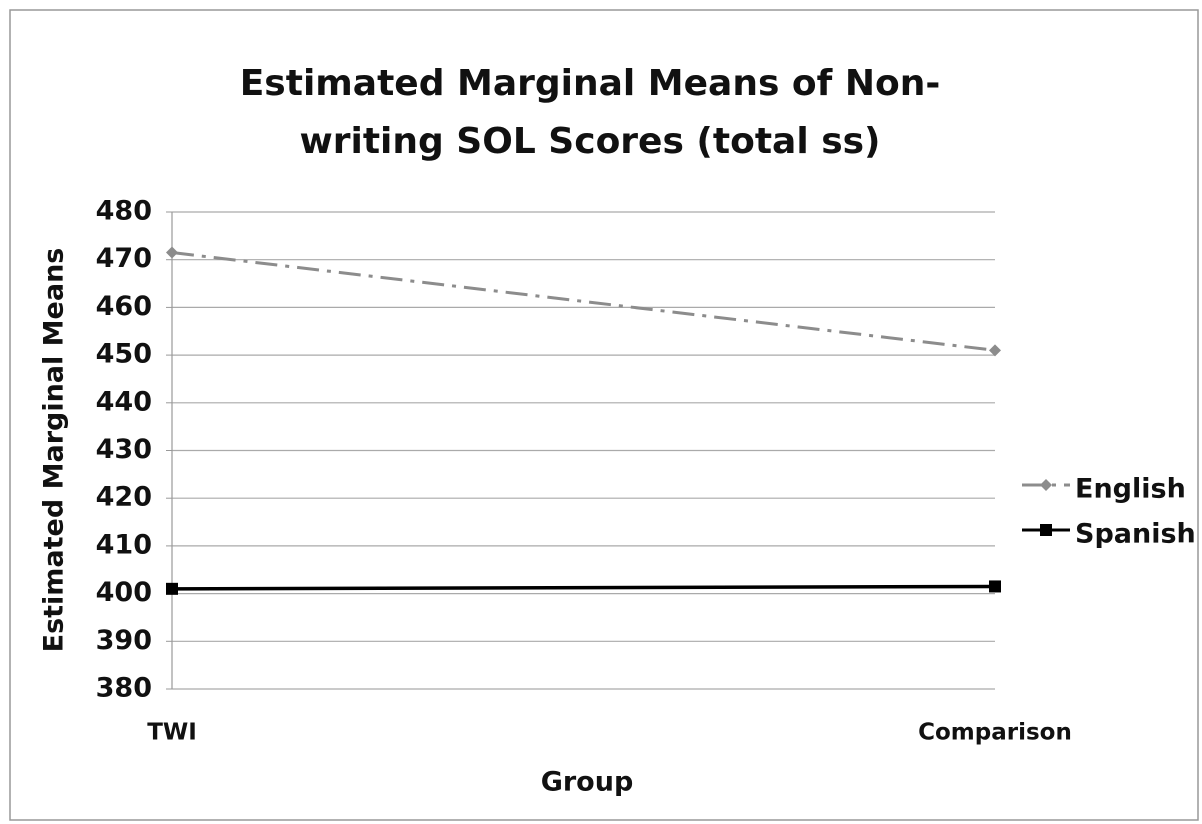 This screenshot has width=1202, height=824. Describe the element at coordinates (1130, 489) in the screenshot. I see `legend-label: English` at that location.